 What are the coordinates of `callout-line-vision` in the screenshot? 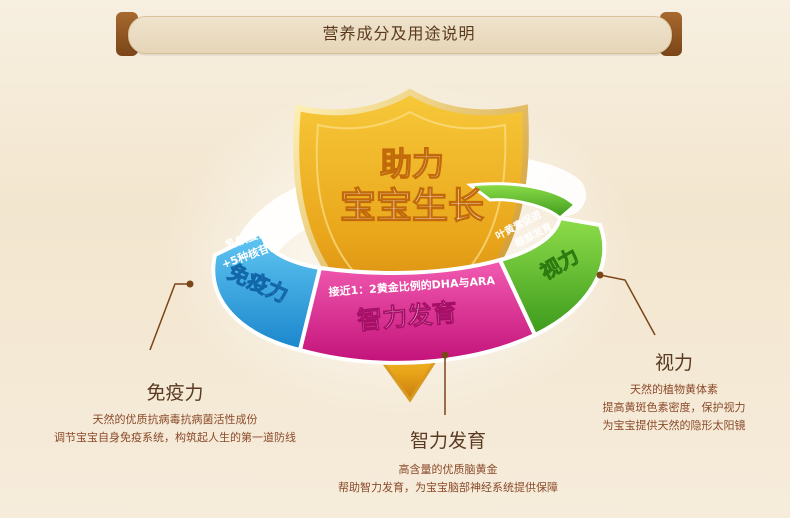 It's located at (627, 305).